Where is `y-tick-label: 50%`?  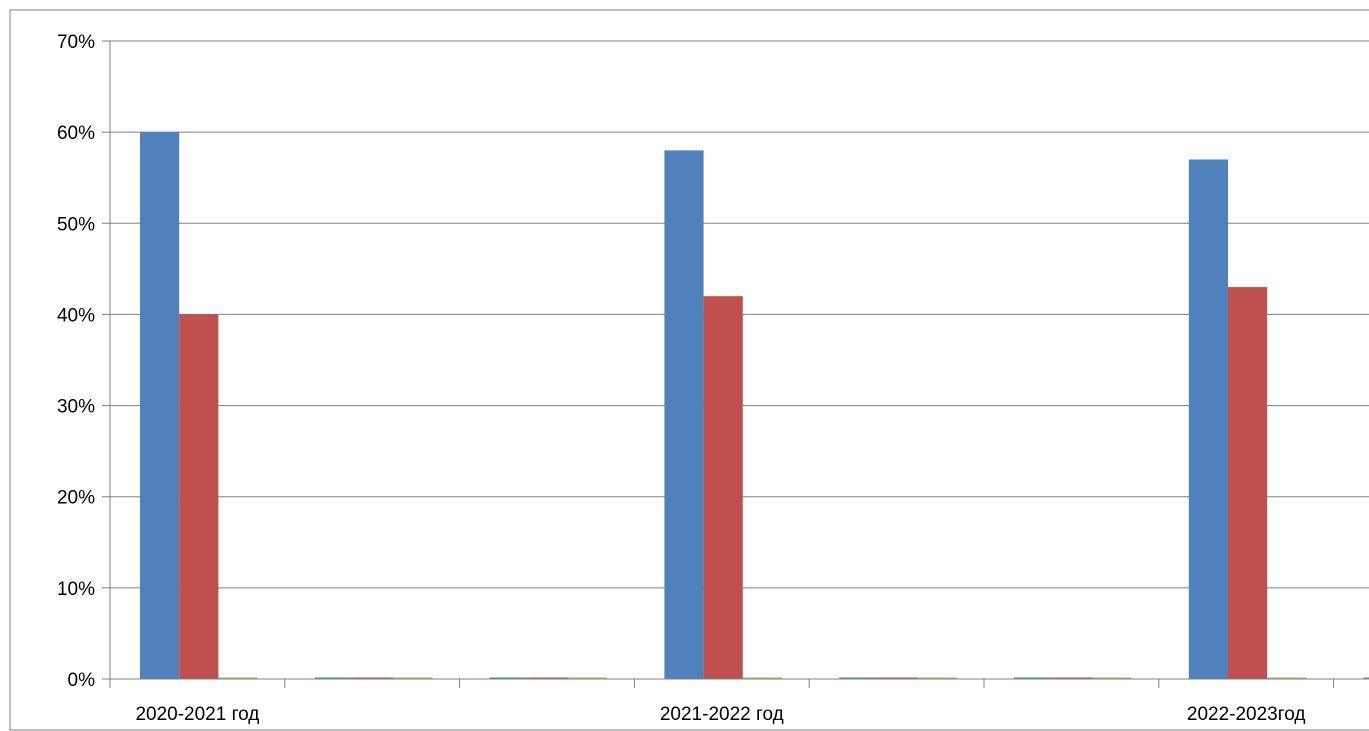 y-tick-label: 50% is located at coordinates (76, 224).